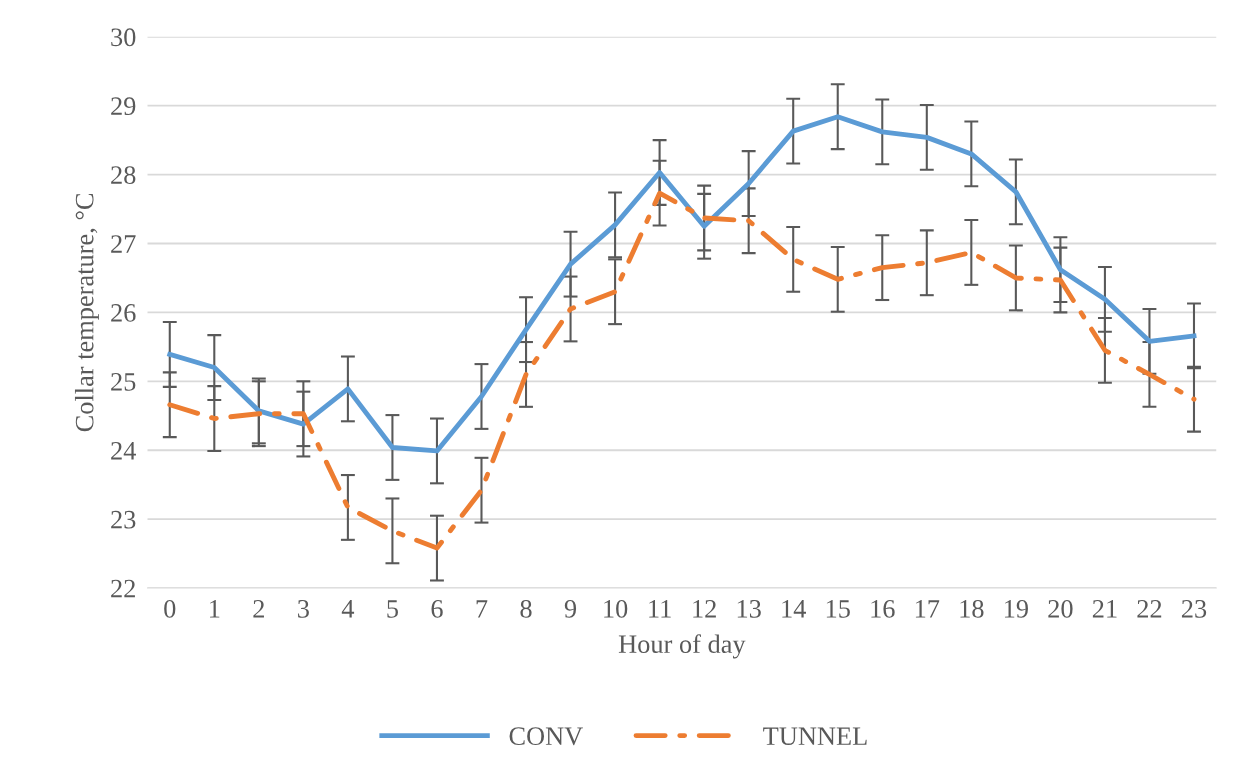 This screenshot has height=782, width=1250. I want to click on x-tick-label: 5, so click(392, 609).